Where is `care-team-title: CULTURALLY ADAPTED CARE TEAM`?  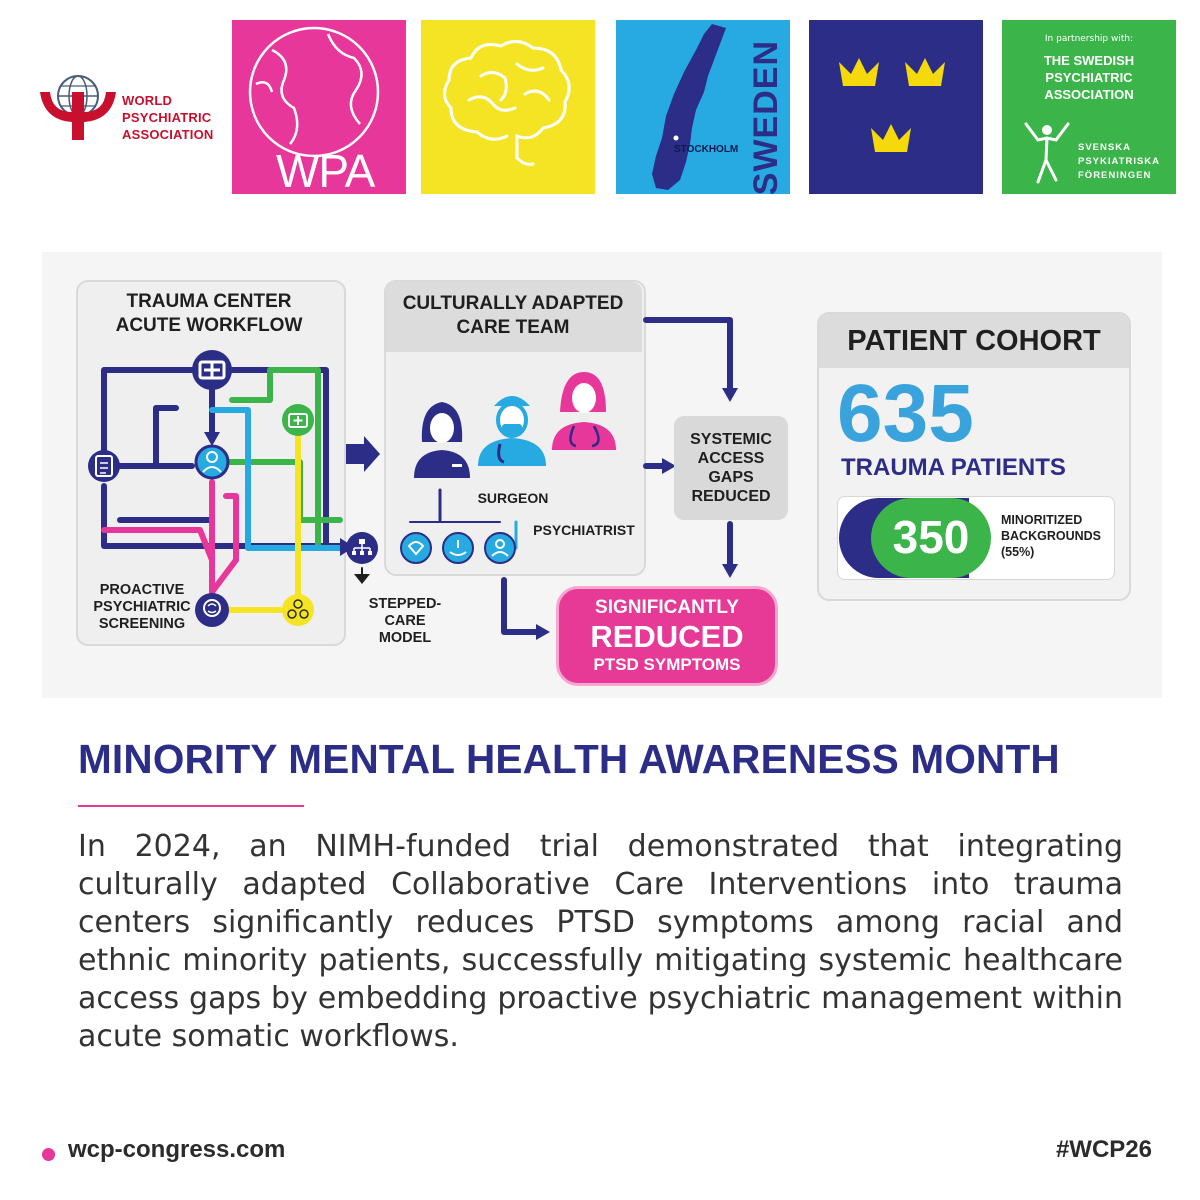 care-team-title: CULTURALLY ADAPTED CARE TEAM is located at coordinates (513, 315).